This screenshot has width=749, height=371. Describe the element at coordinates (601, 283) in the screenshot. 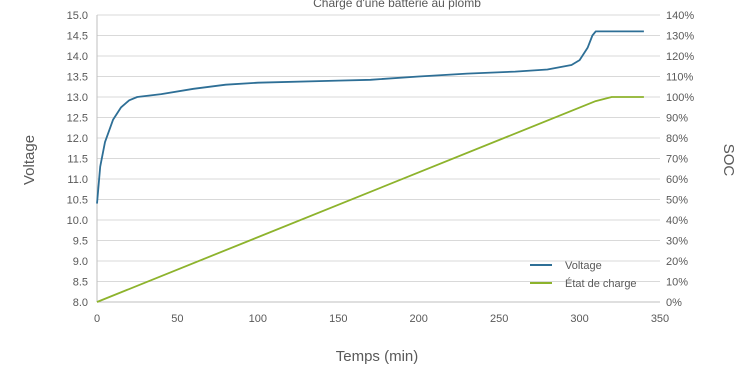

I see `legend-label-etat-de-charge: État de charge` at that location.